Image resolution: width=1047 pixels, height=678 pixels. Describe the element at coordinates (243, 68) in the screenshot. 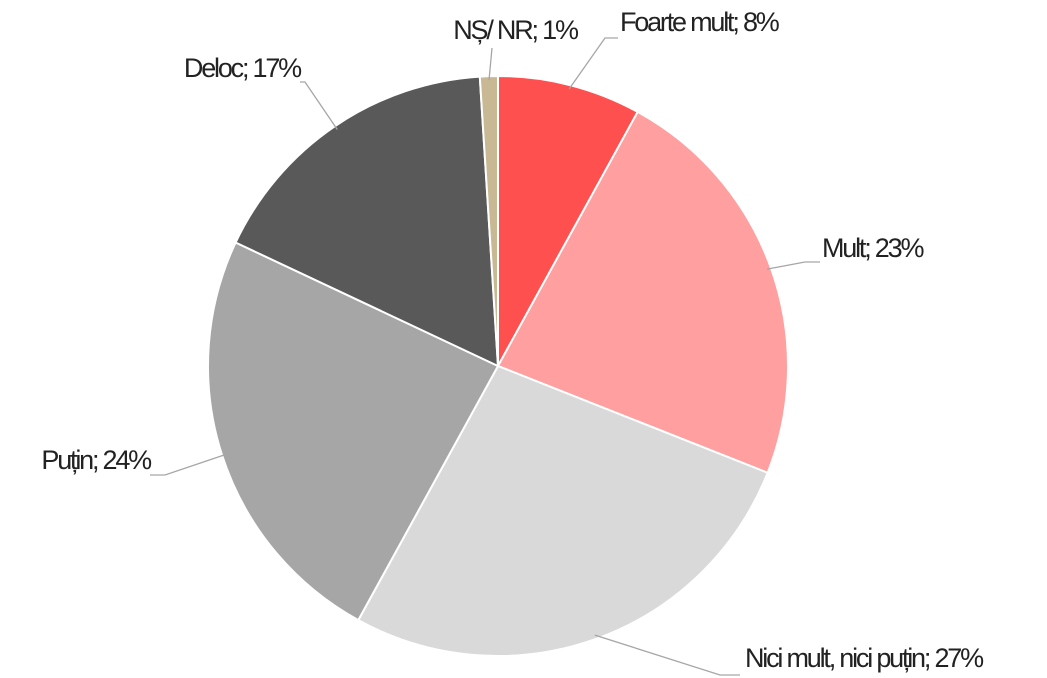

I see `data-label: Deloc; 17%` at that location.